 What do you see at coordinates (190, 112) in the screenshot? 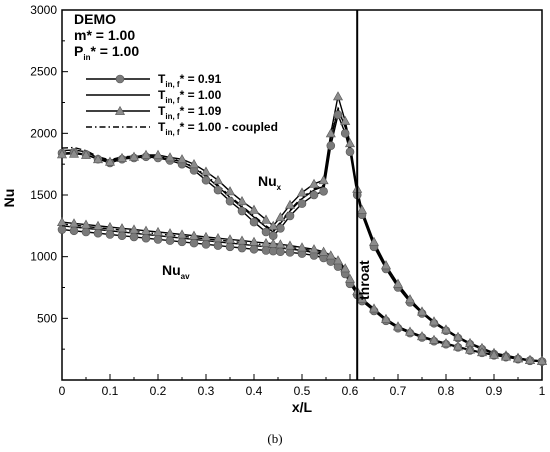
I see `legend-entry: Tin, f* = 1.09` at bounding box center [190, 112].